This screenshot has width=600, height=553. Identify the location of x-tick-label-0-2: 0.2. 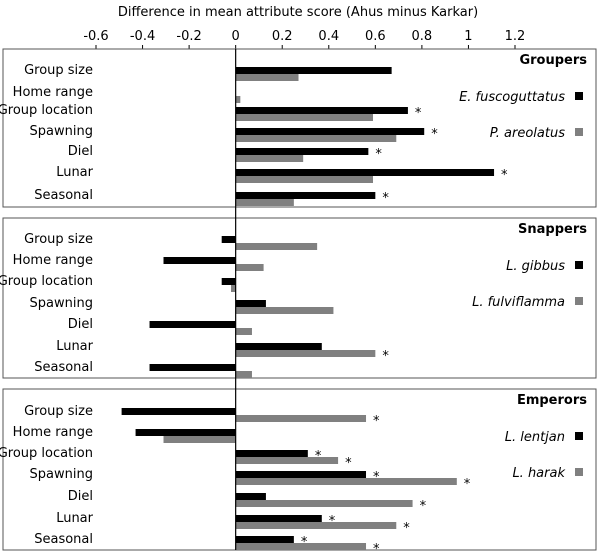
(282, 36).